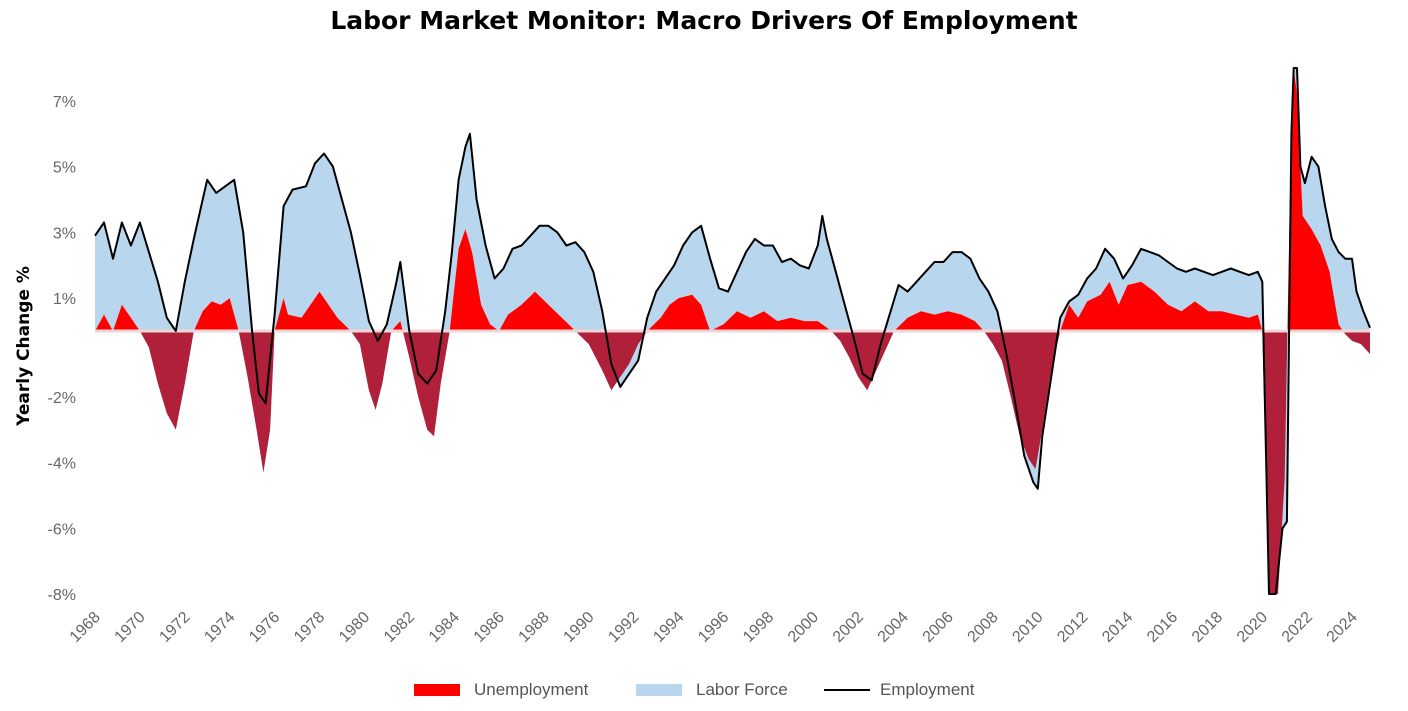 The image size is (1408, 711). I want to click on x-tick-label: 1980, so click(354, 627).